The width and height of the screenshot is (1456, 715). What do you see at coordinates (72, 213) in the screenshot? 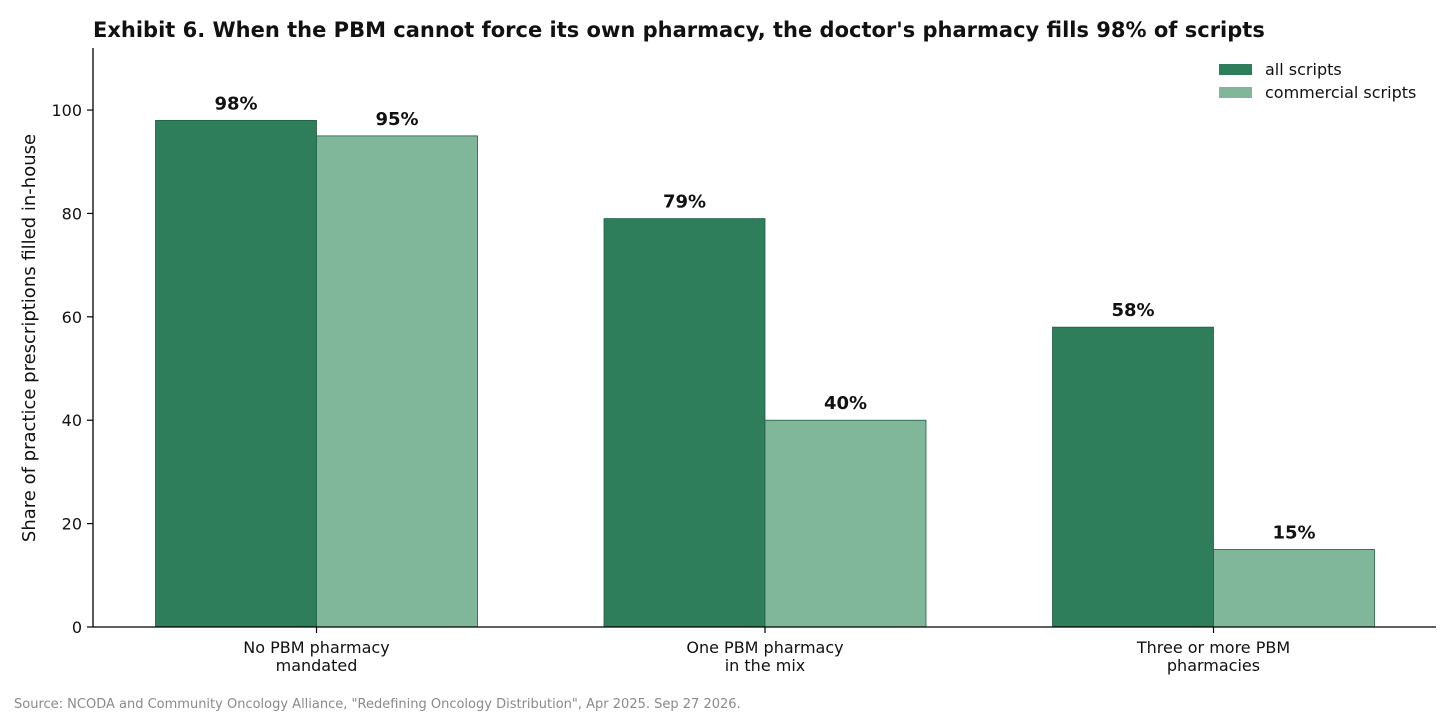
I see `y-tick-label: 80` at bounding box center [72, 213].